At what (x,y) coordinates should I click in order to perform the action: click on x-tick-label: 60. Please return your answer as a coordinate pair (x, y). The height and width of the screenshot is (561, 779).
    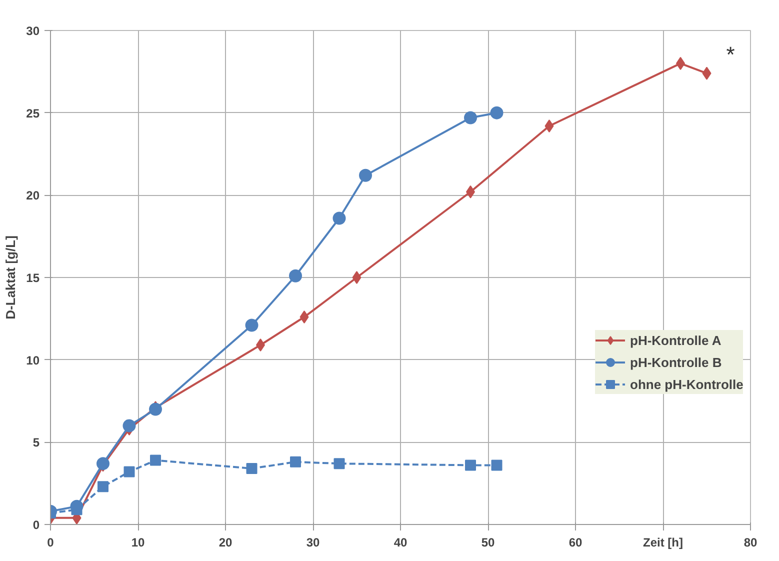
    Looking at the image, I should click on (575, 543).